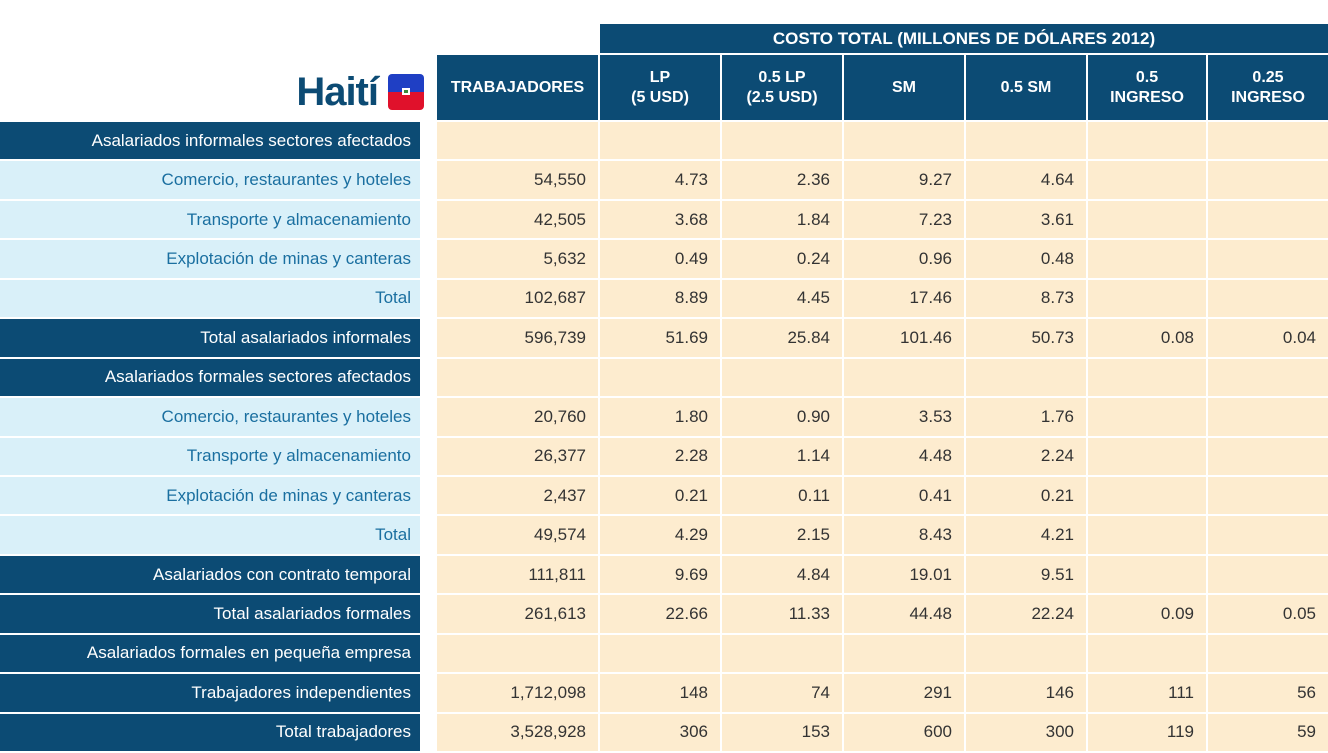 The width and height of the screenshot is (1328, 753). I want to click on cell-value: 19.01, so click(904, 574).